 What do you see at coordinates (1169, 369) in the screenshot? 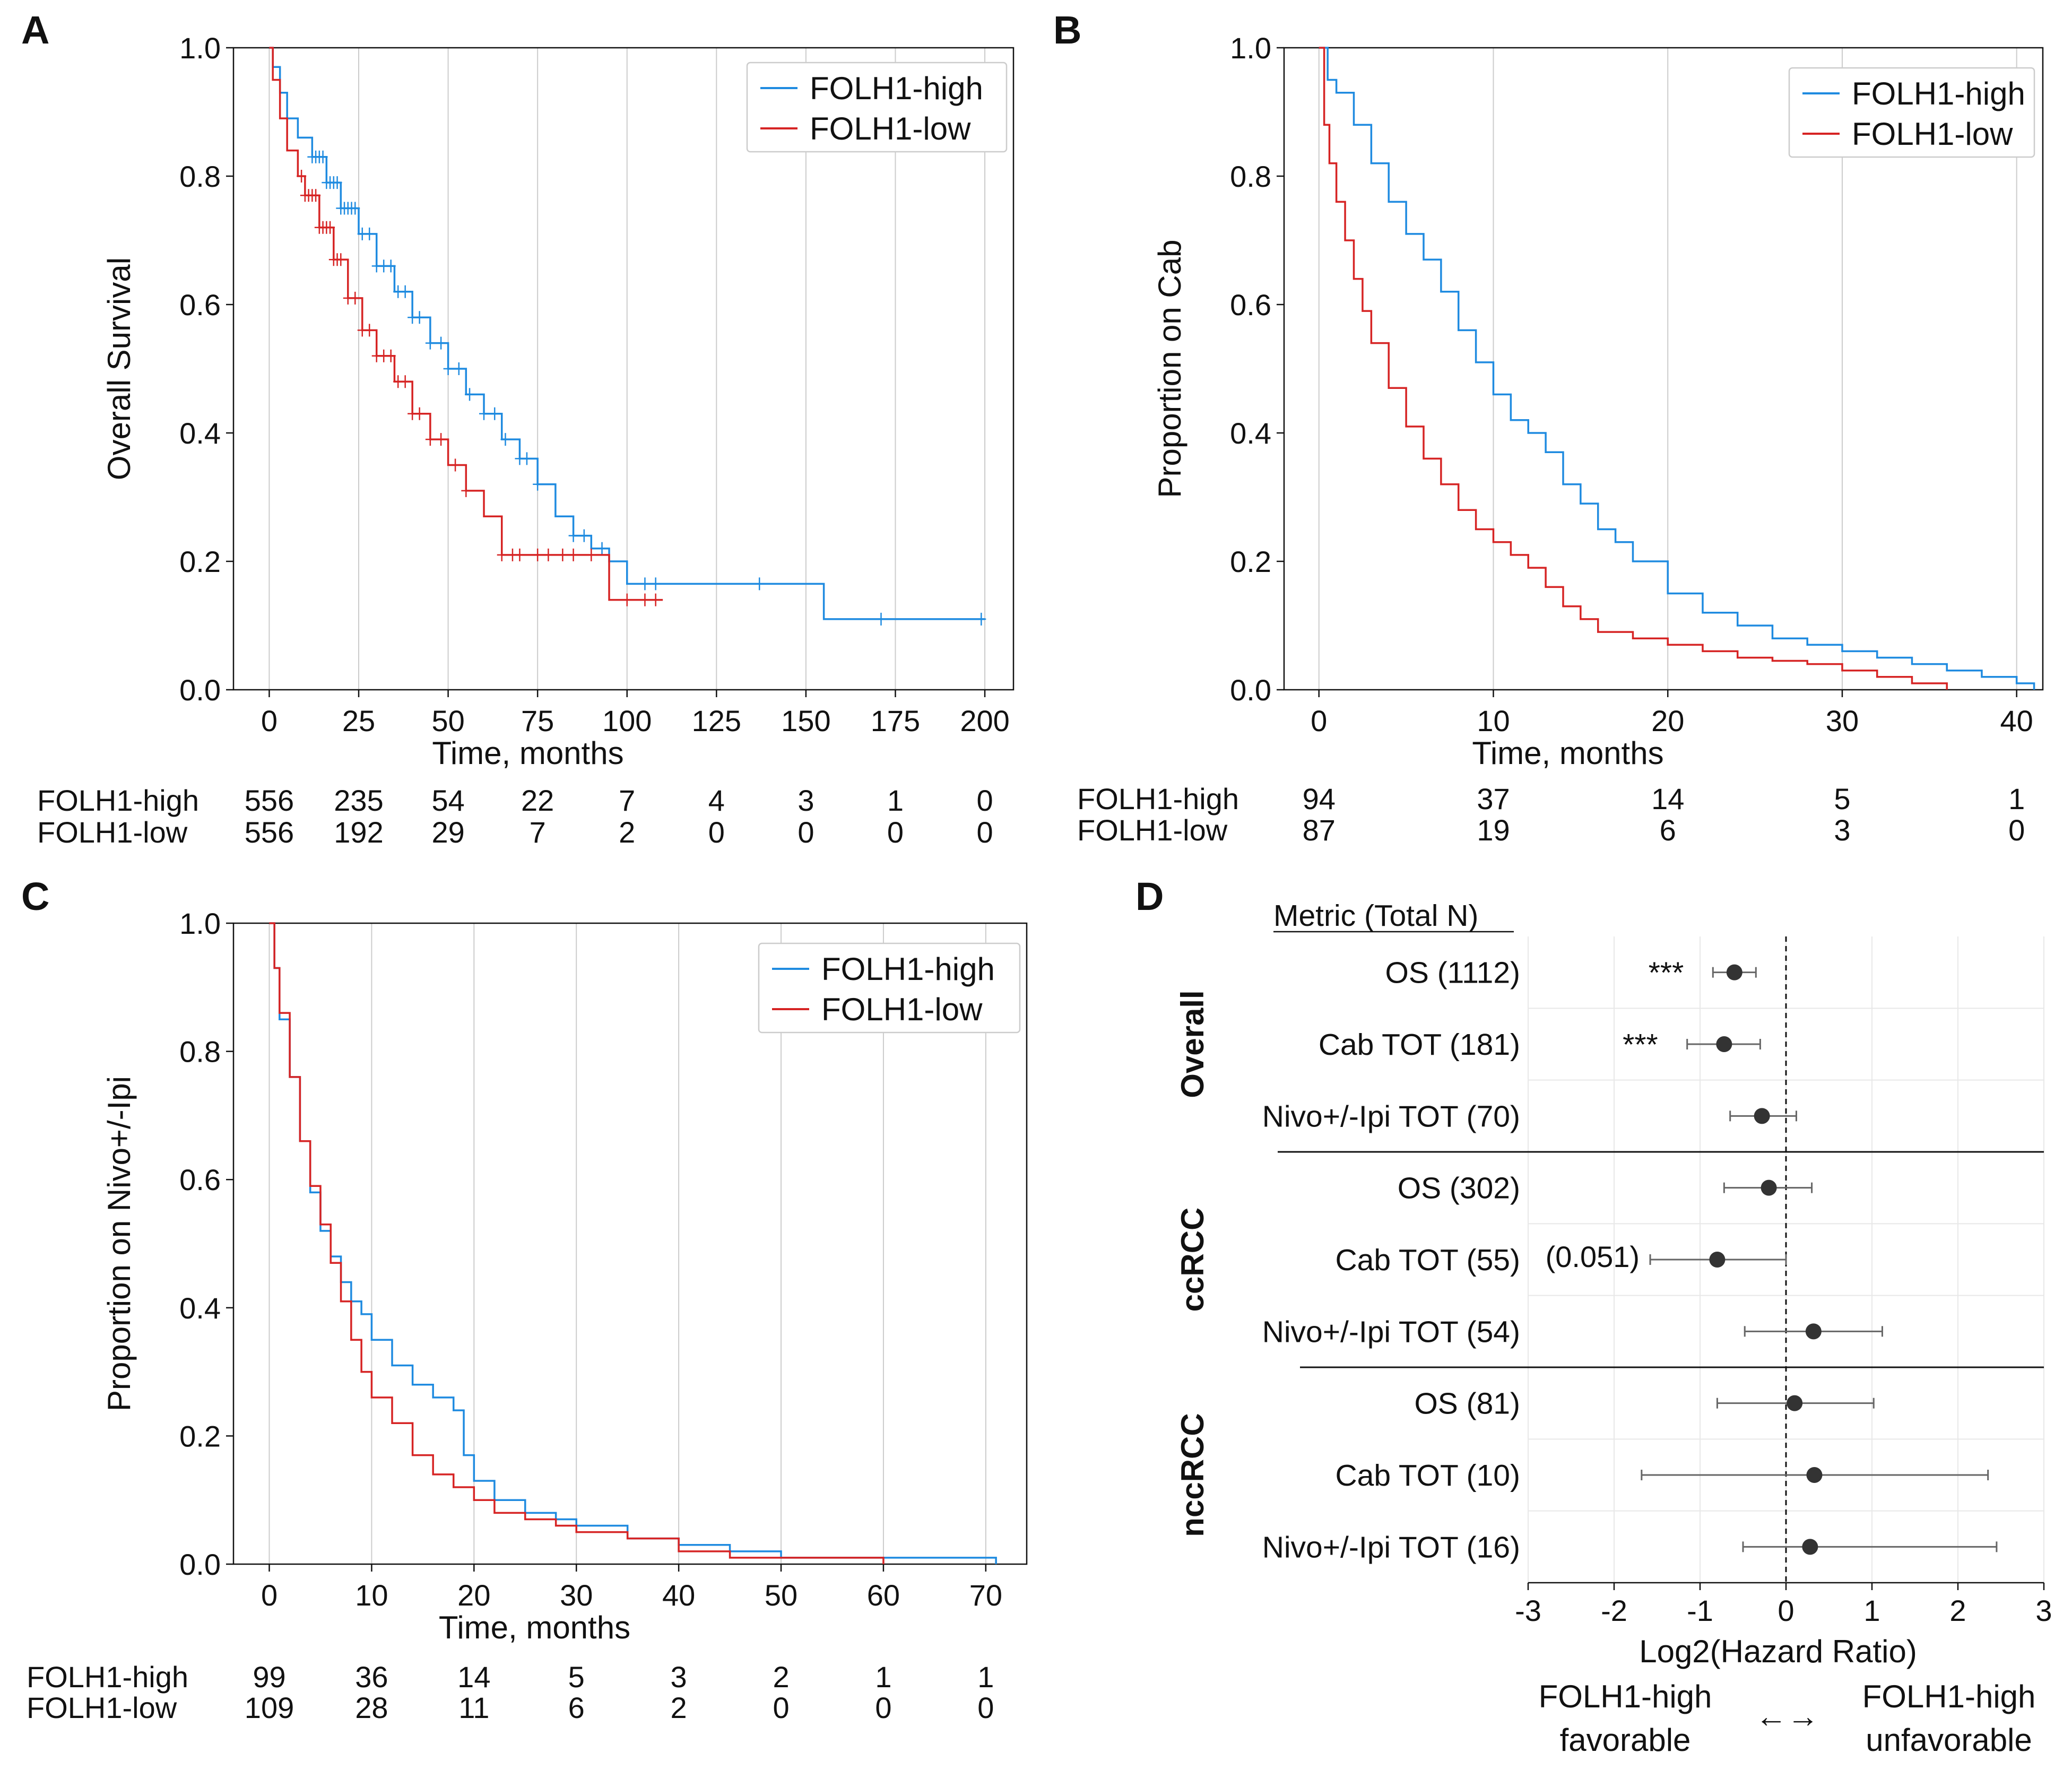
I see `panel-b-ylabel: Proportion on Cab` at bounding box center [1169, 369].